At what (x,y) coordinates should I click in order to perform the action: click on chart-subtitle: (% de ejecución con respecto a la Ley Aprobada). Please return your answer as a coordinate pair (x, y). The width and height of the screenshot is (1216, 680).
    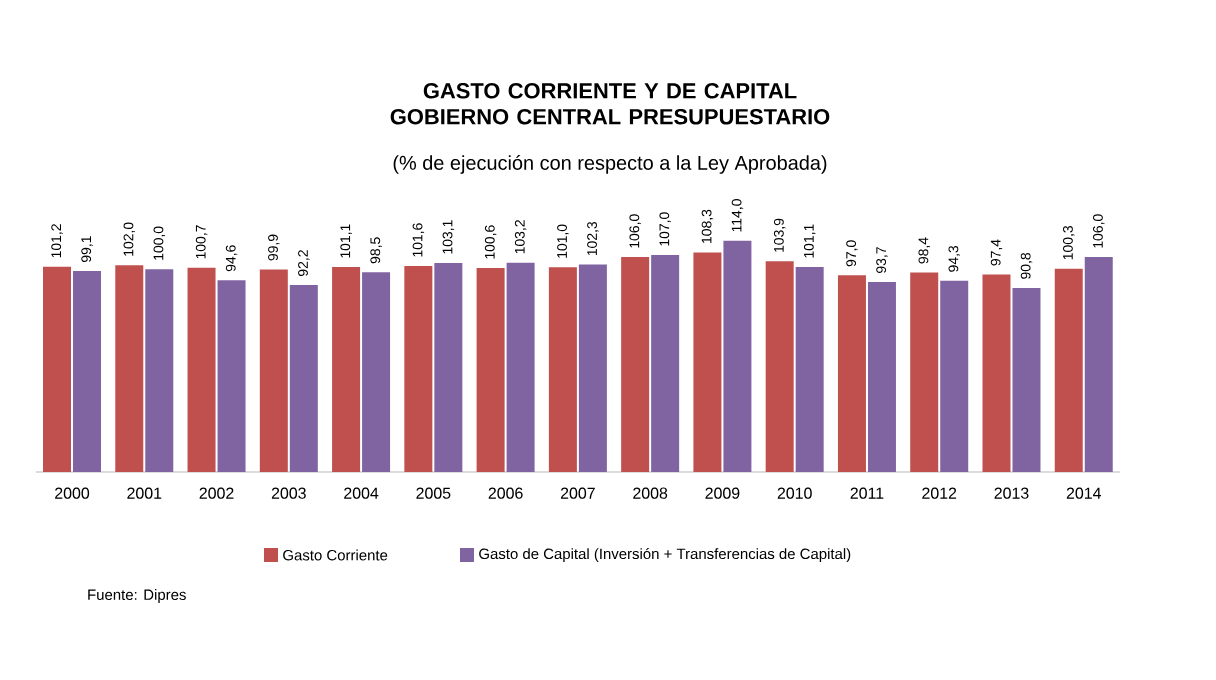
    Looking at the image, I should click on (610, 164).